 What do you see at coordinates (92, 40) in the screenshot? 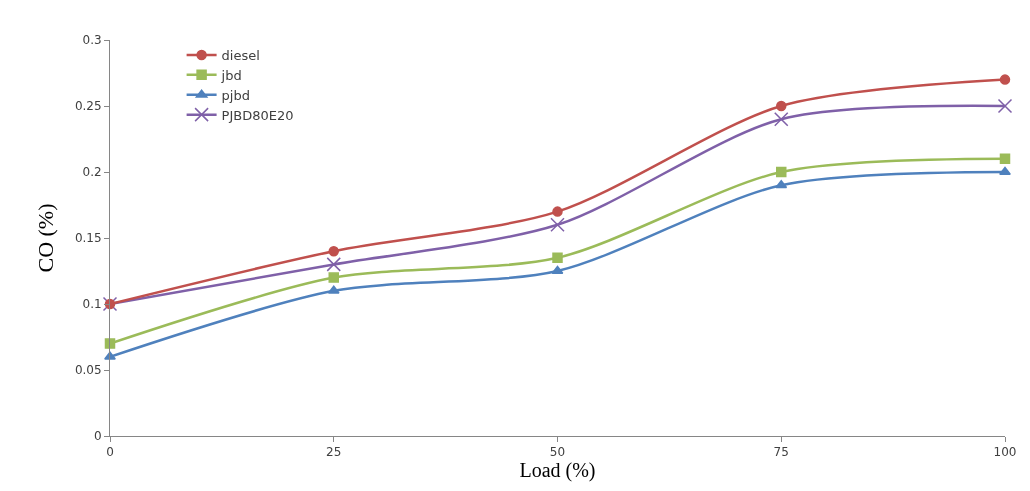
I see `y-tick-label: 0.3` at bounding box center [92, 40].